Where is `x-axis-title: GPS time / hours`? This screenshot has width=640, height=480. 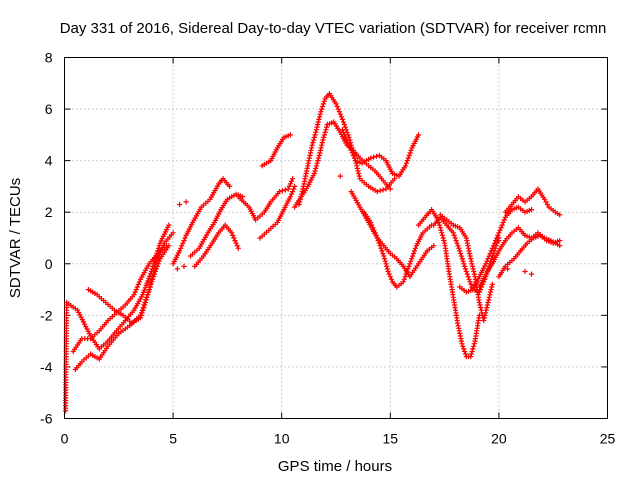
x-axis-title: GPS time / hours is located at coordinates (335, 466).